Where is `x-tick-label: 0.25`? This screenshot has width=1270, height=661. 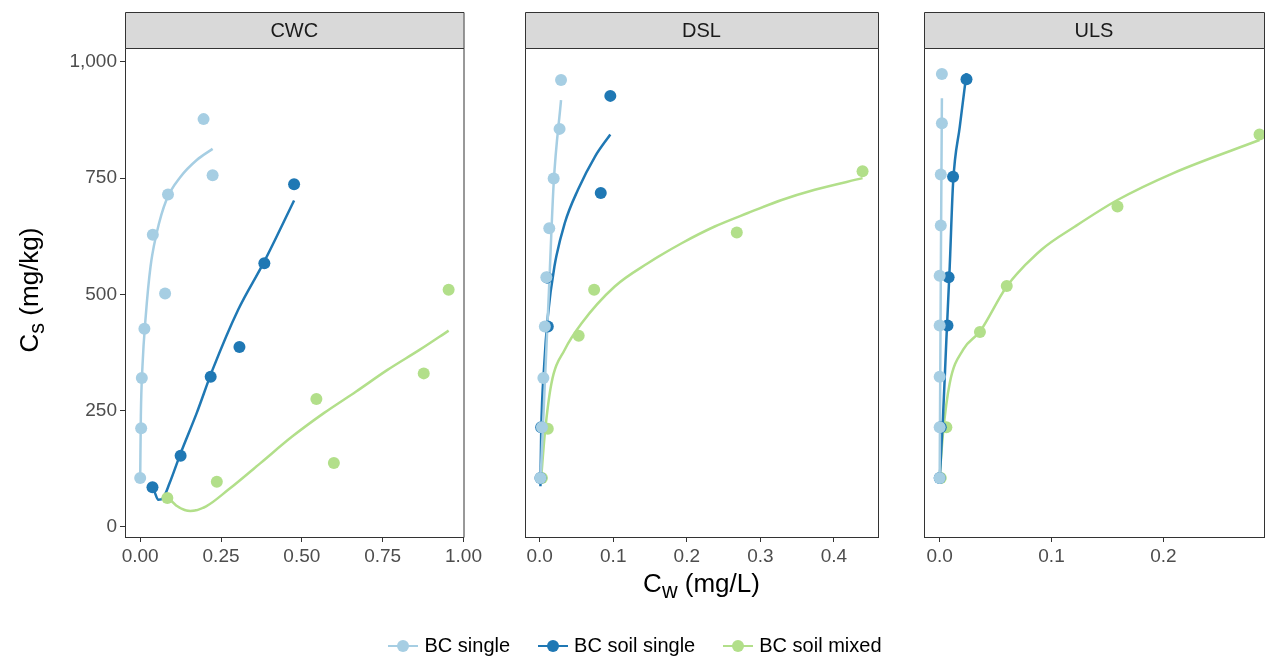
x-tick-label: 0.25 is located at coordinates (221, 555).